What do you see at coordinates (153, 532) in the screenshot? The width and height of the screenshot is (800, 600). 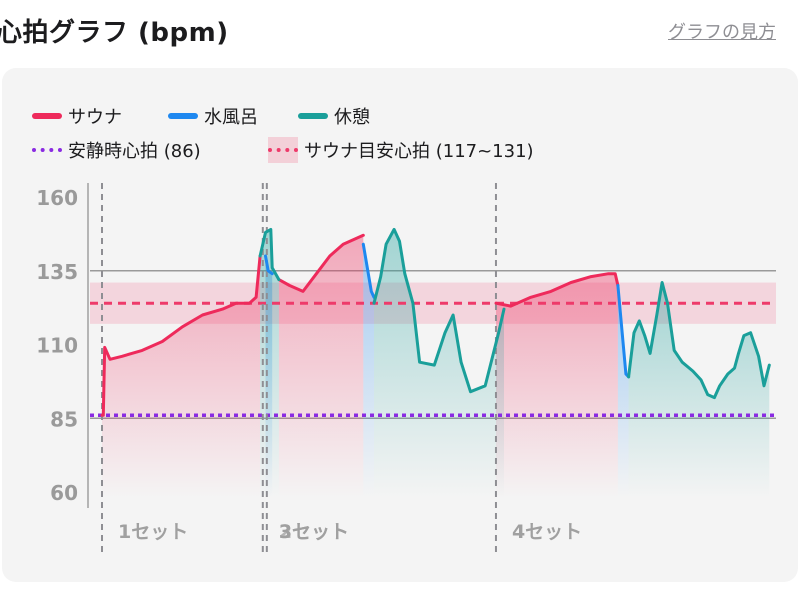 I see `set-label: 1セット` at bounding box center [153, 532].